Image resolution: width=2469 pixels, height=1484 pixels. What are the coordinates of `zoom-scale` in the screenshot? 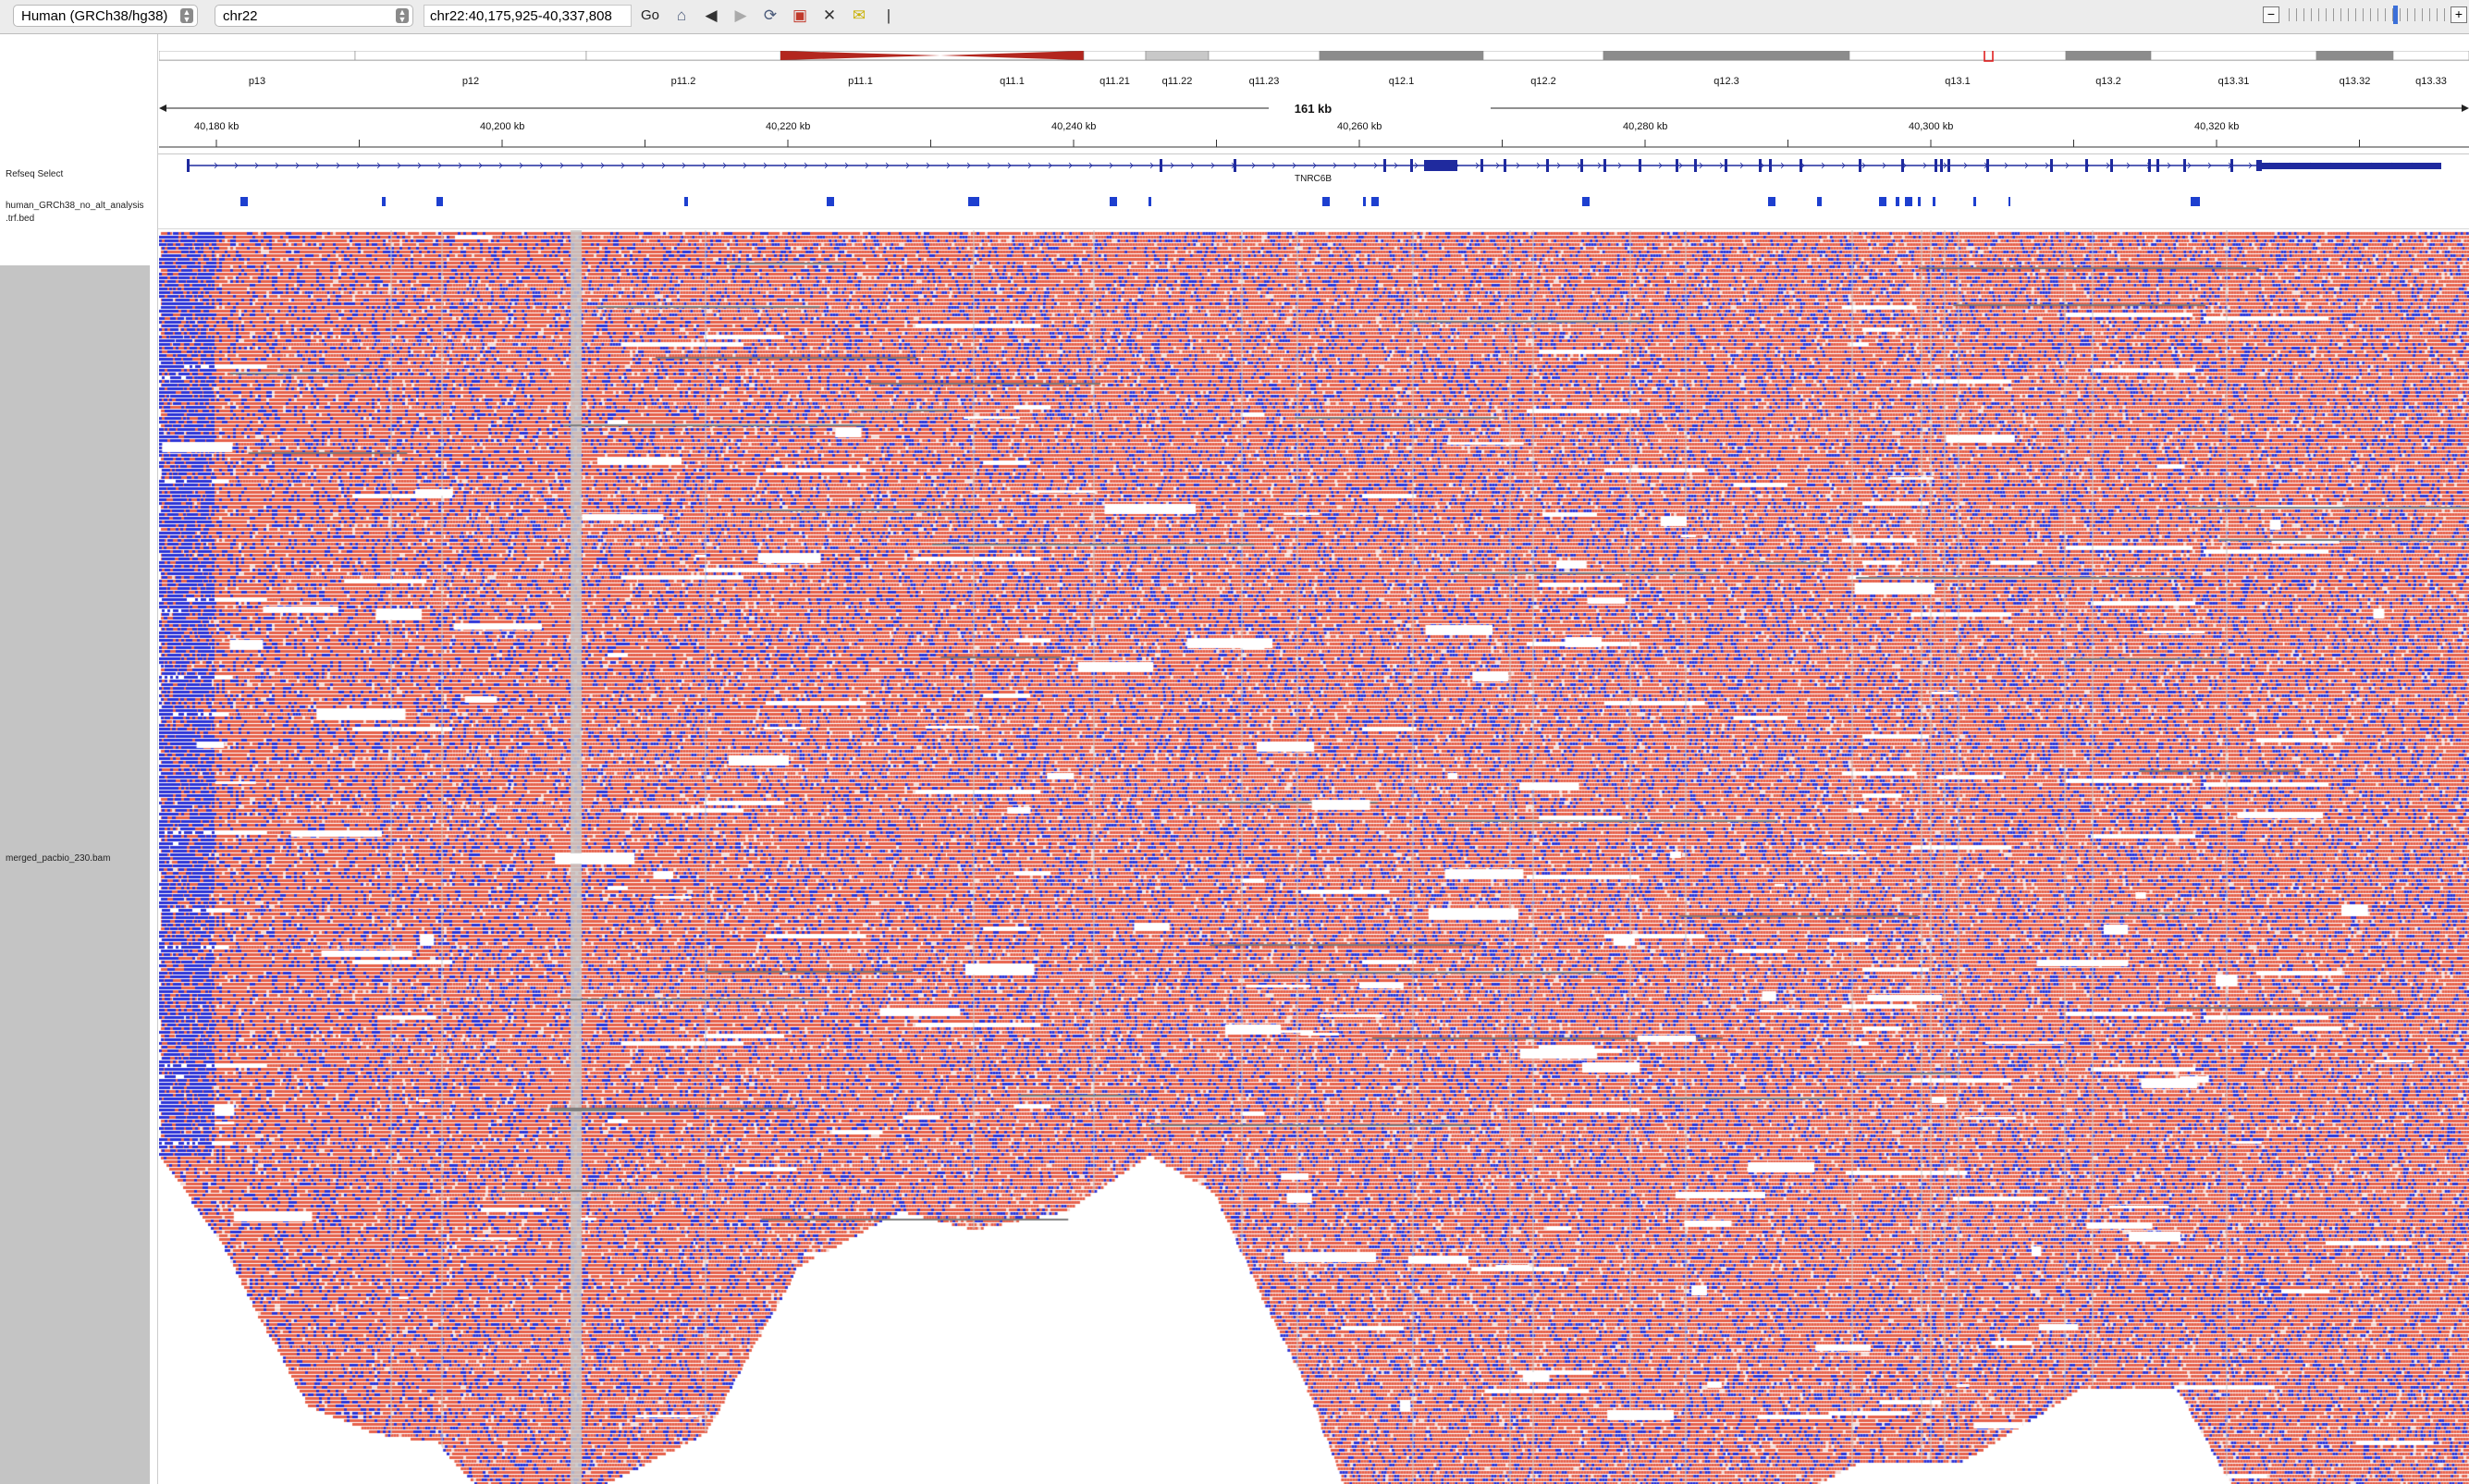 It's located at (2367, 14).